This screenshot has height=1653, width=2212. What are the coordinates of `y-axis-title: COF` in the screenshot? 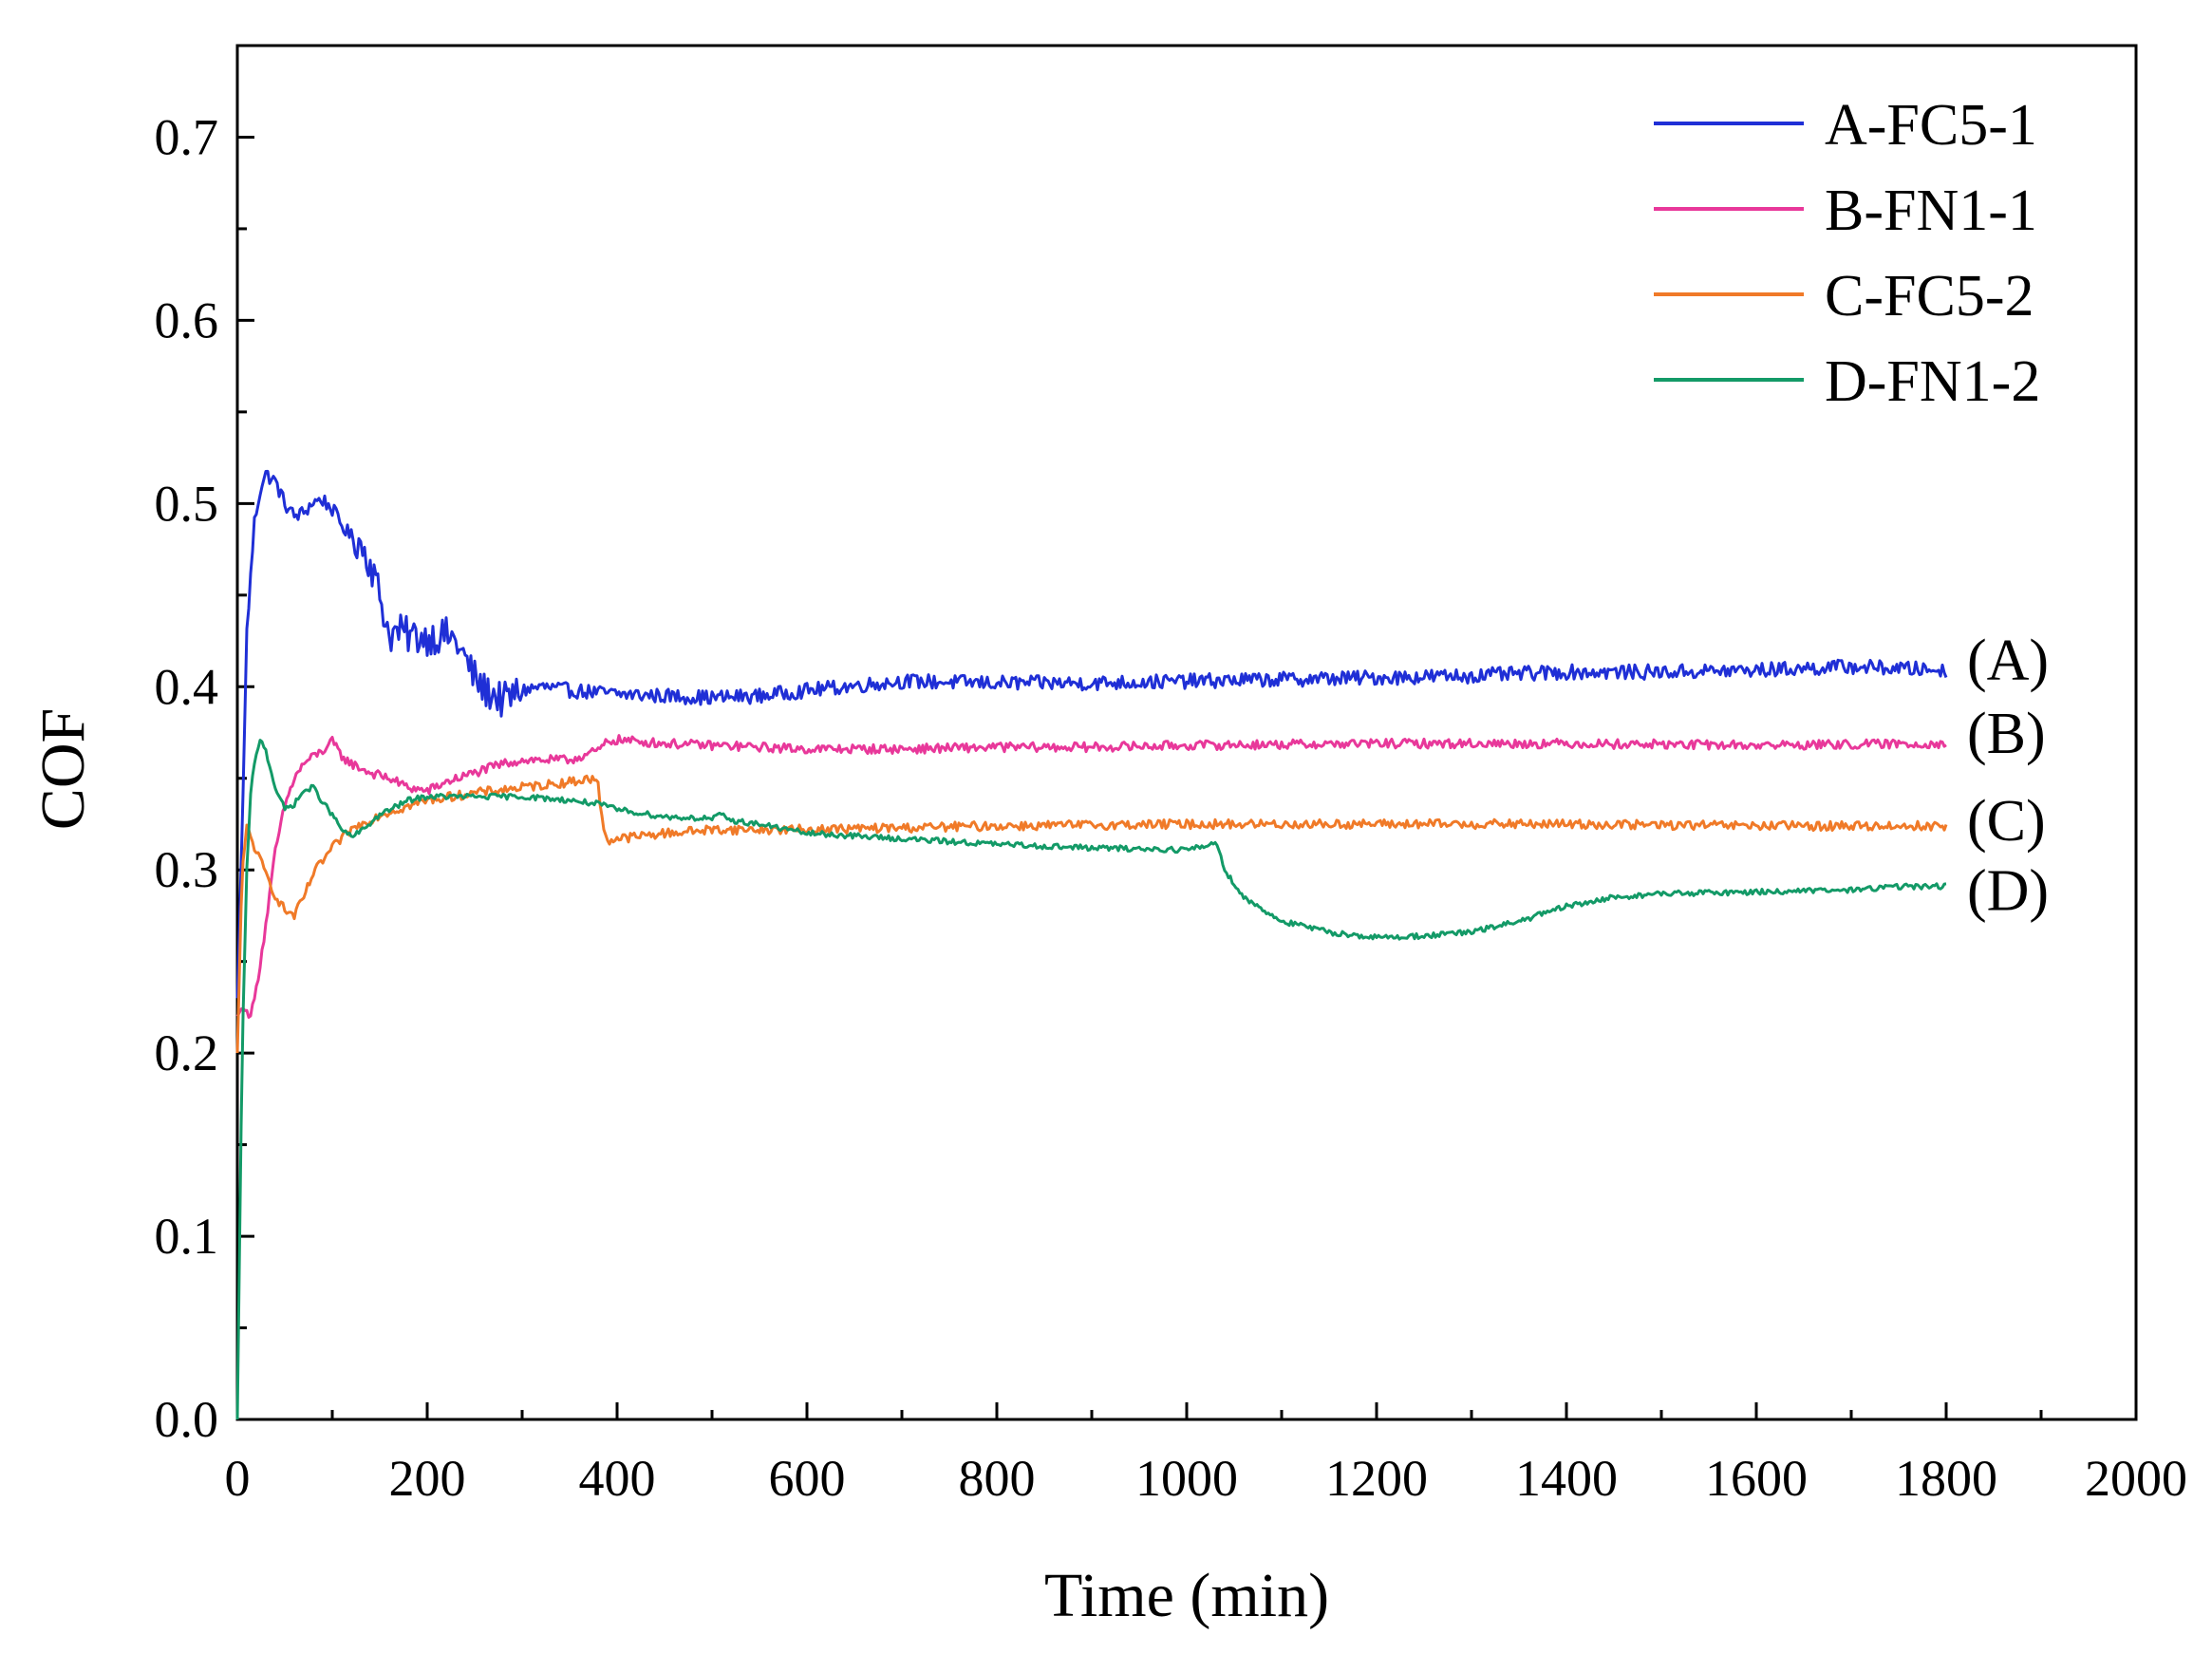 It's located at (63, 769).